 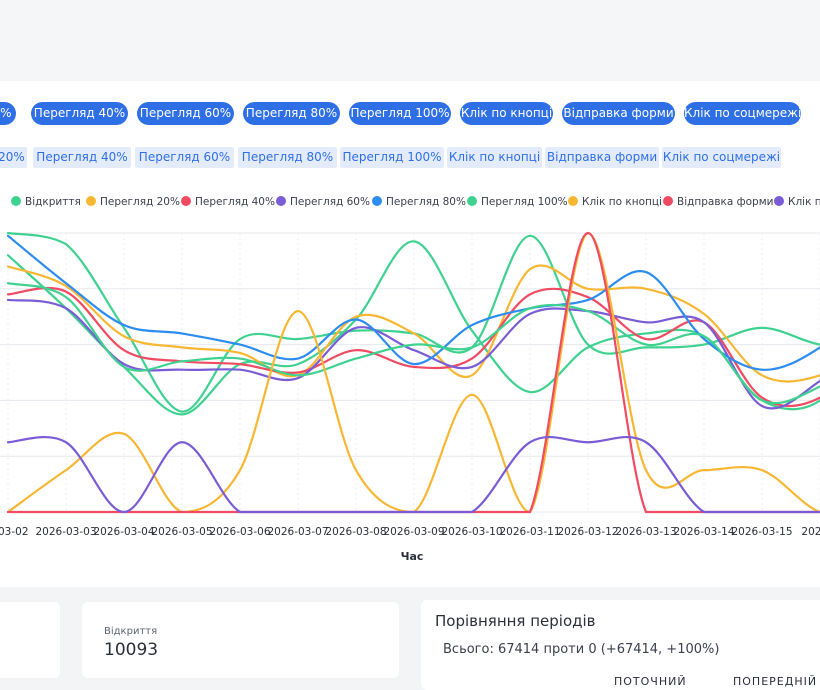 I want to click on event-tag-100: Перегляд 100%, so click(x=392, y=157).